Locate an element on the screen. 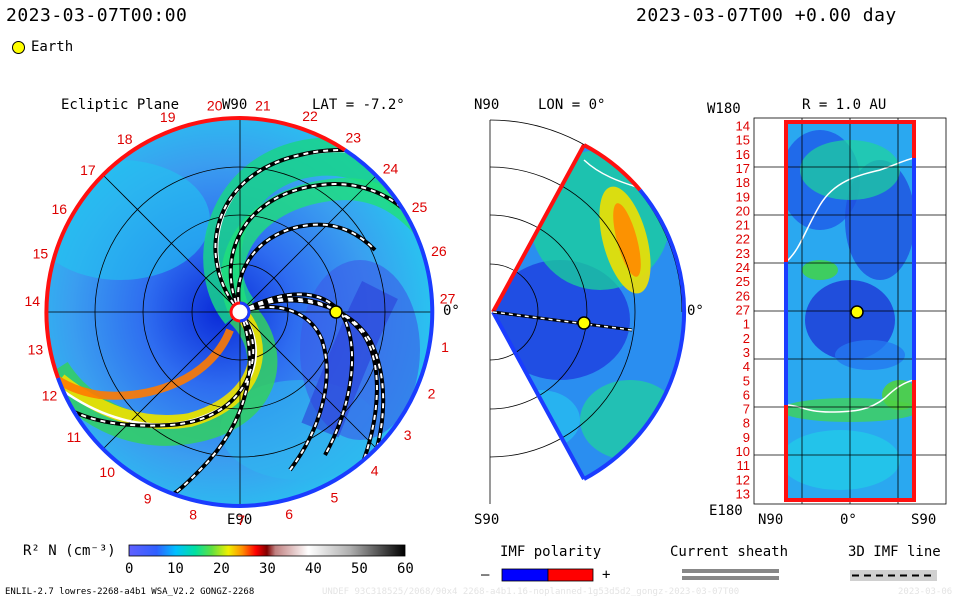 The height and width of the screenshot is (600, 960). current-sheath-swatch is located at coordinates (730, 574).